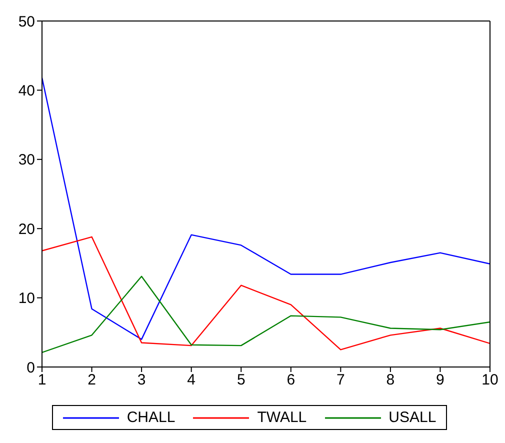  What do you see at coordinates (42, 380) in the screenshot?
I see `x-tick-label: 1` at bounding box center [42, 380].